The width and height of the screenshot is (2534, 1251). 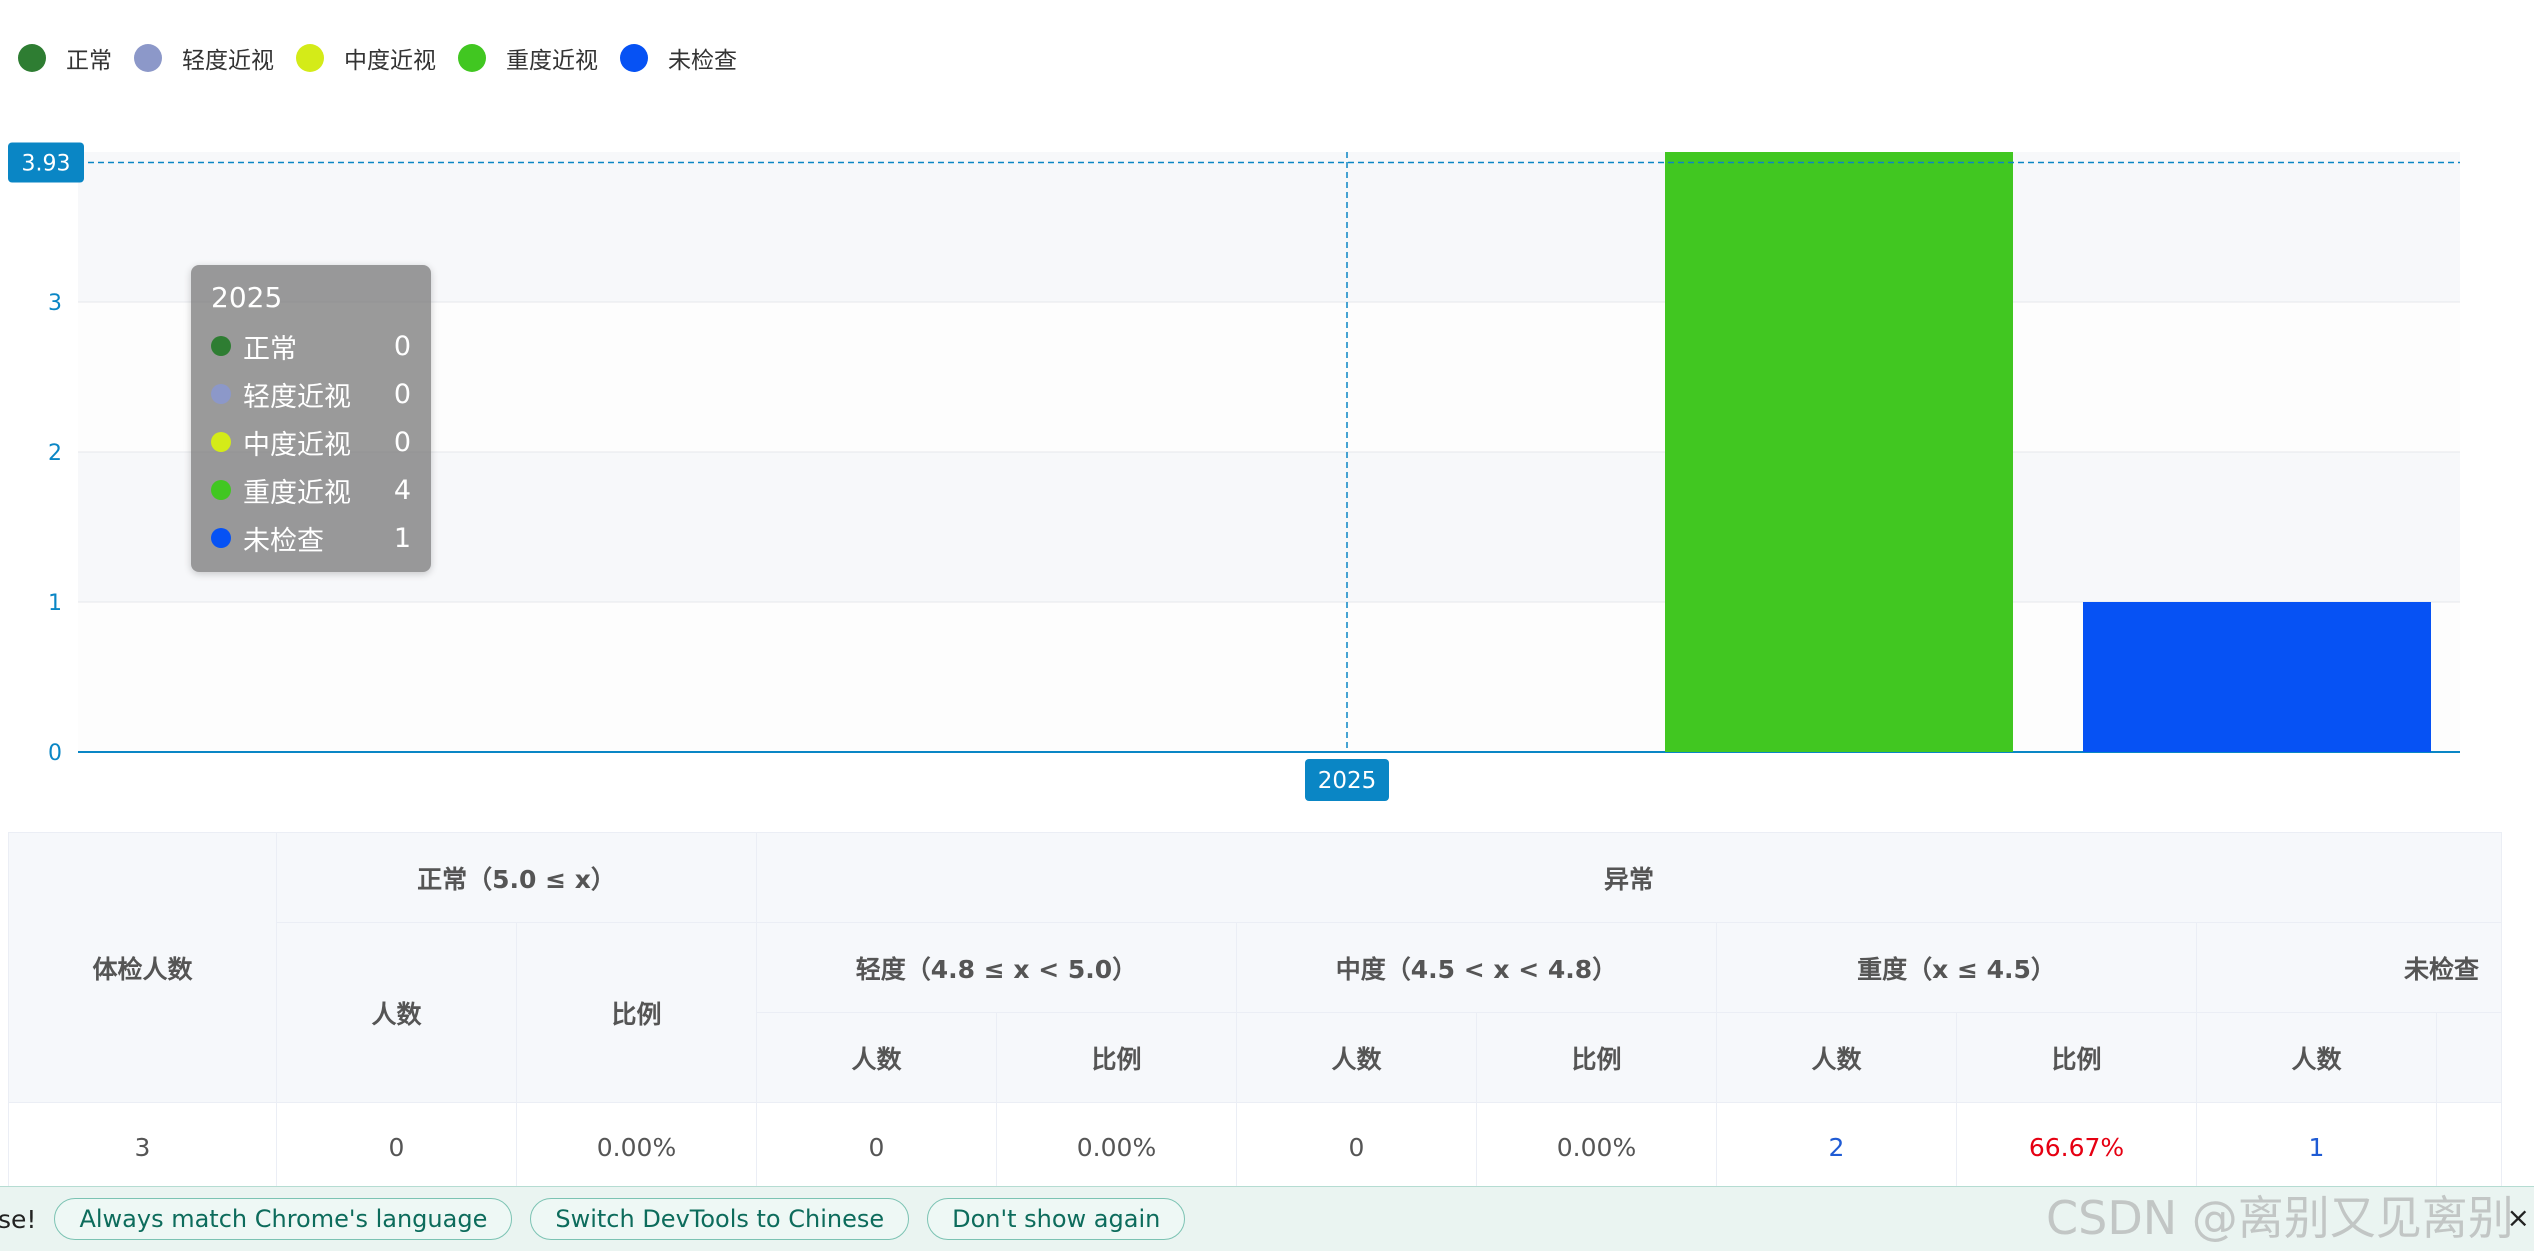 What do you see at coordinates (2316, 1147) in the screenshot?
I see `cell-unchecked-count: 1` at bounding box center [2316, 1147].